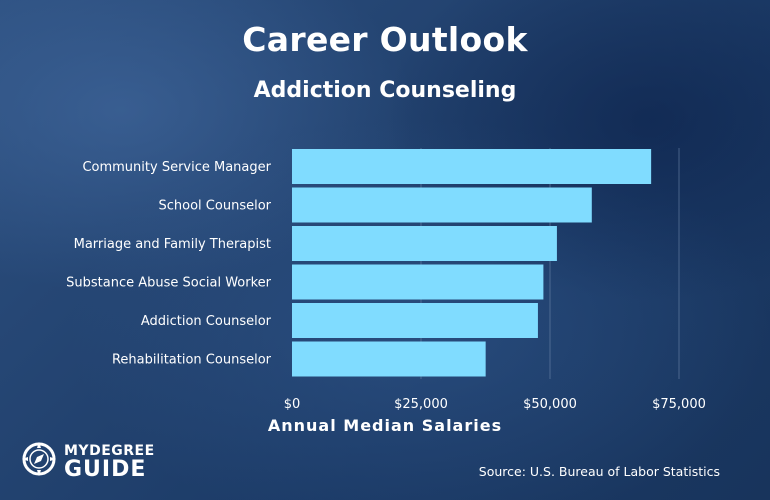 The width and height of the screenshot is (770, 500). Describe the element at coordinates (176, 167) in the screenshot. I see `category-label-0: Community Service Manager` at that location.